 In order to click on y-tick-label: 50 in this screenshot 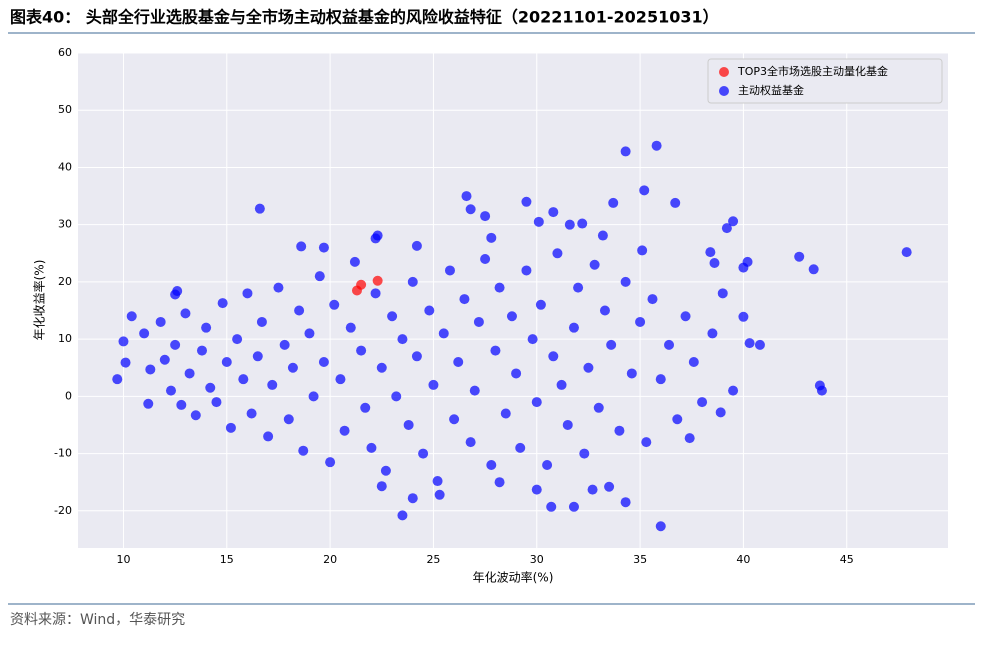, I will do `click(65, 109)`.